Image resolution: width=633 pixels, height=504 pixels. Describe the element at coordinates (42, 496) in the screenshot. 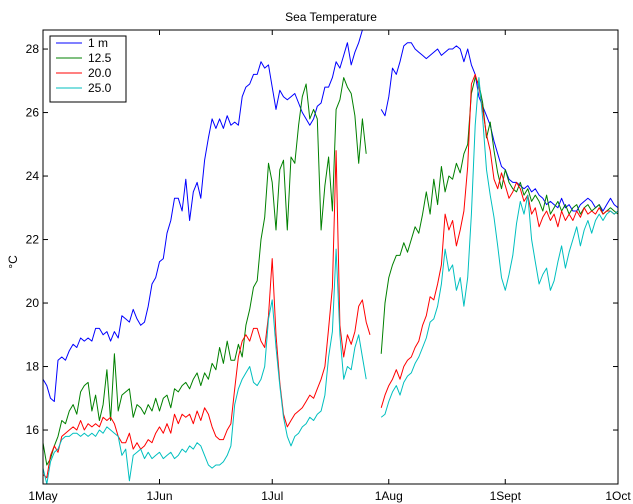

I see `x-tick-label: 1May` at that location.